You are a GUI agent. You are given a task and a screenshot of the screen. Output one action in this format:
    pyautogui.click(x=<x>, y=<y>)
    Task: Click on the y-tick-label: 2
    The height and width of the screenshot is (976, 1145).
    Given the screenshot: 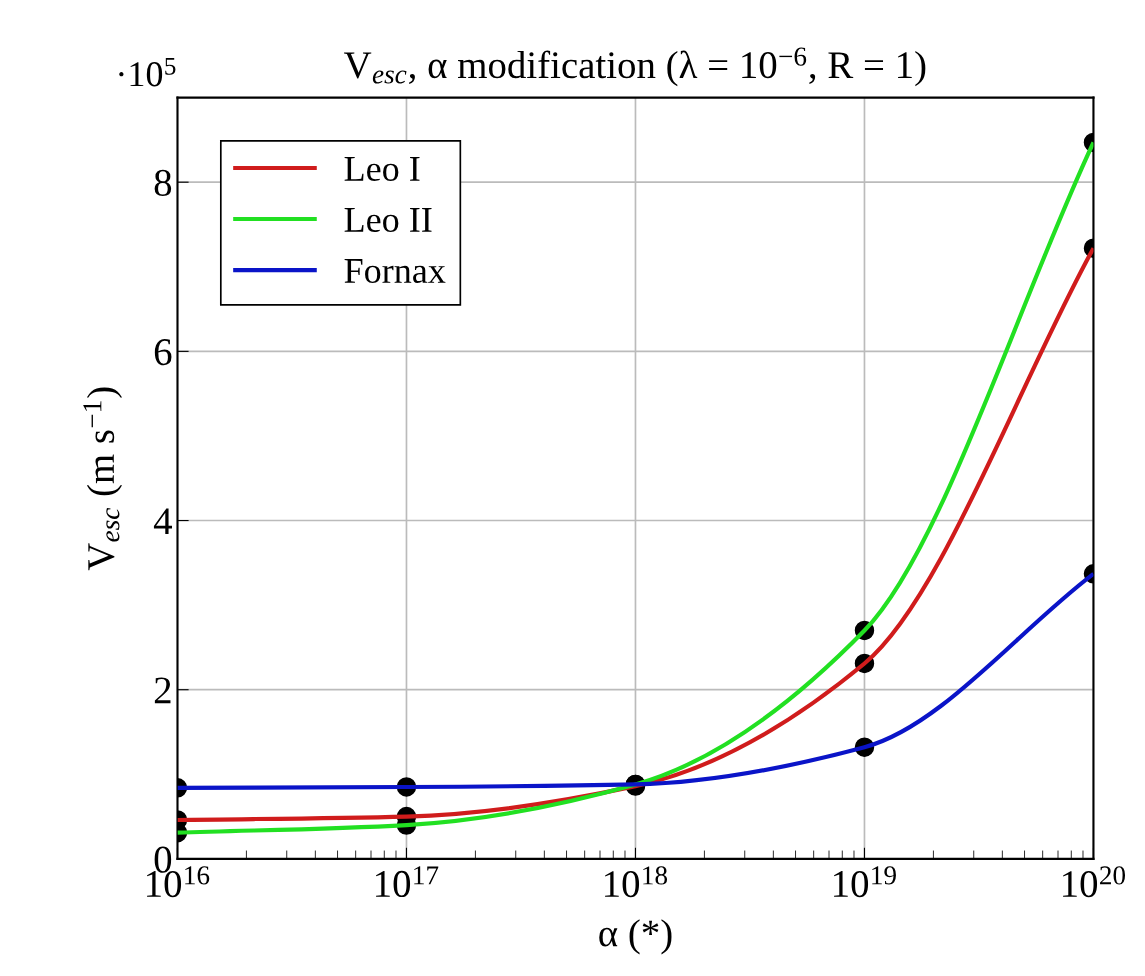 What is the action you would take?
    pyautogui.click(x=162, y=690)
    